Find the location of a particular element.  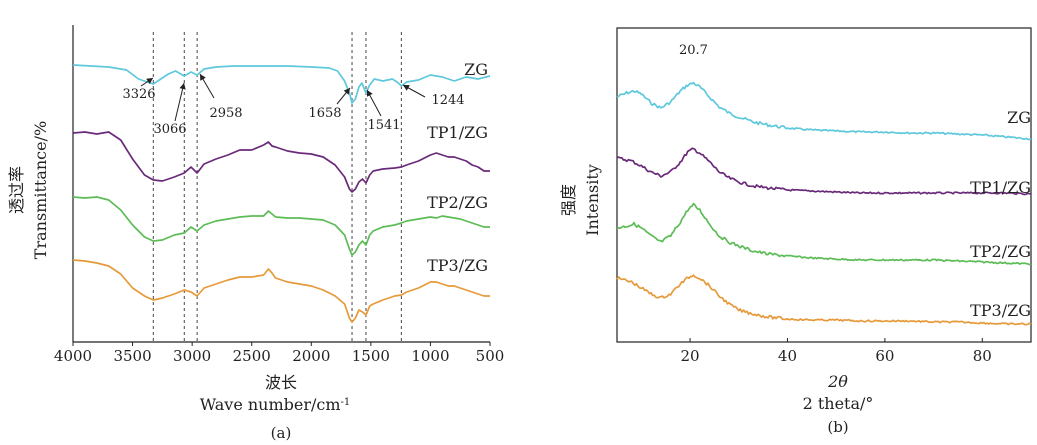

panel-b-tick-labels: 20 40 60 80 is located at coordinates (836, 351).